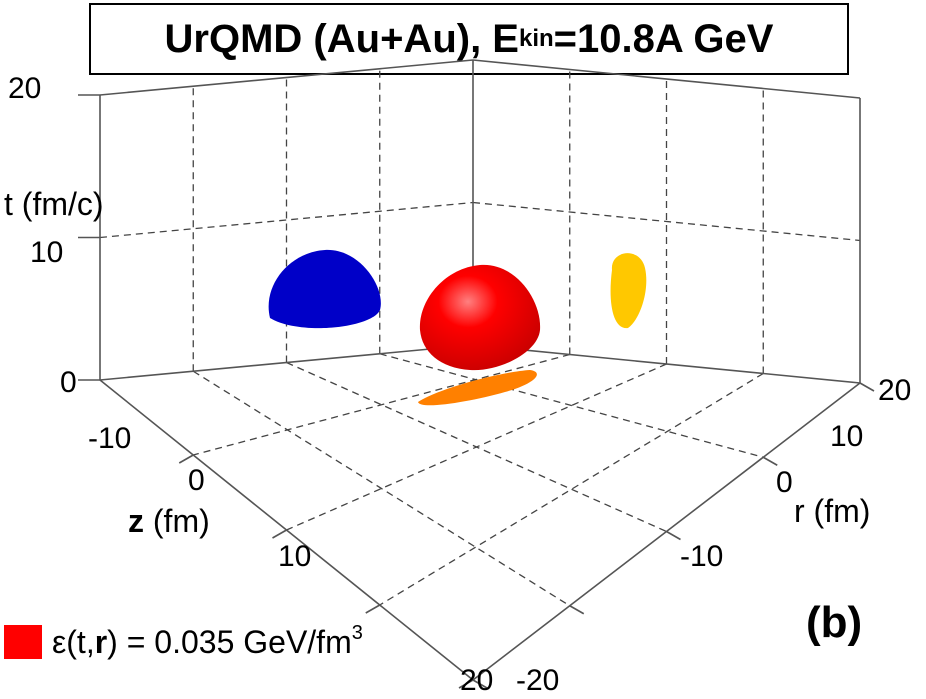 This screenshot has width=926, height=699. What do you see at coordinates (628, 291) in the screenshot?
I see `projection-tr-yellow` at bounding box center [628, 291].